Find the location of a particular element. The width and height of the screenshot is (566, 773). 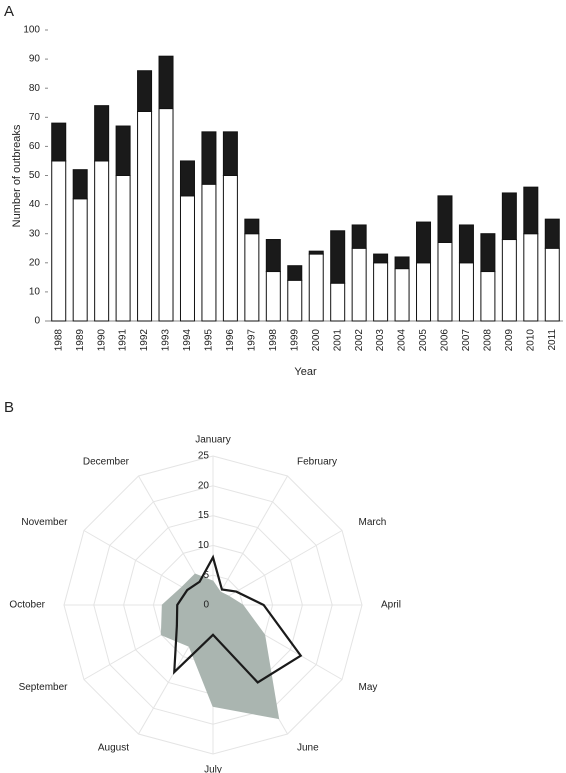

x-tick-label: 1999 is located at coordinates (294, 340).